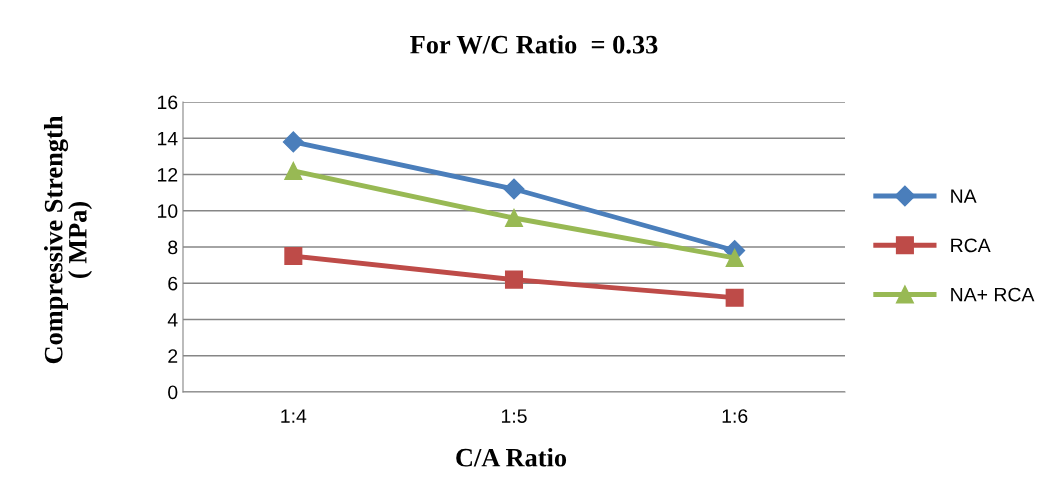 The width and height of the screenshot is (1051, 479). What do you see at coordinates (294, 416) in the screenshot?
I see `x-tick-label: 1:4` at bounding box center [294, 416].